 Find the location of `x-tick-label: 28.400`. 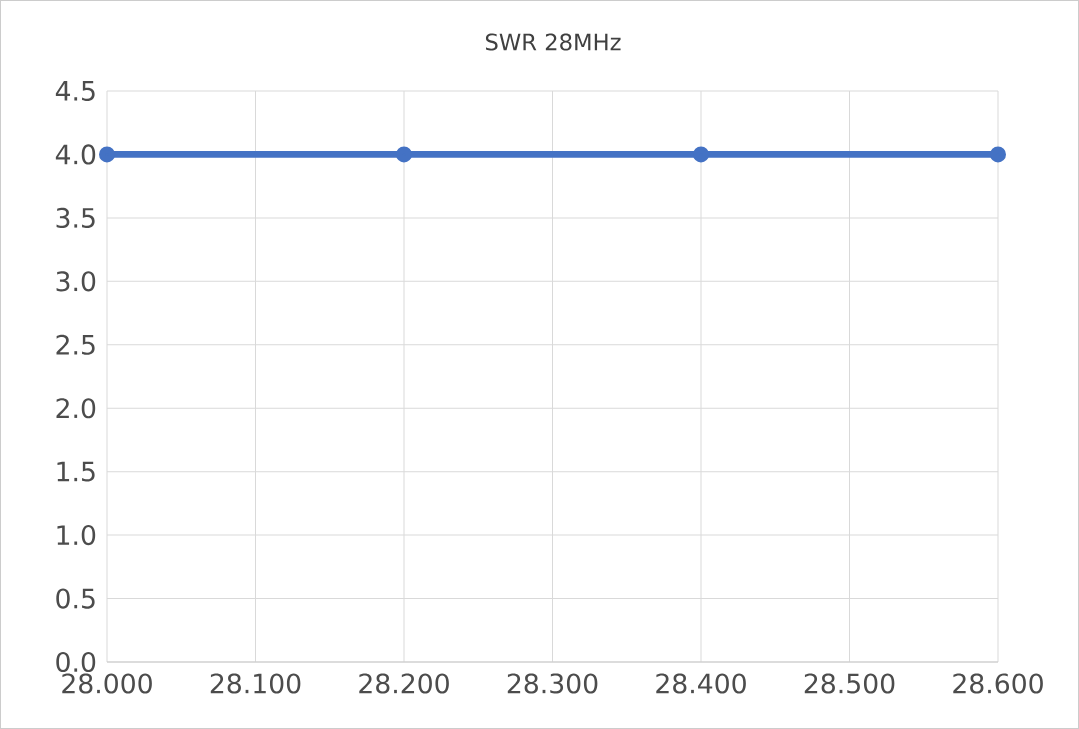

x-tick-label: 28.400 is located at coordinates (701, 683).